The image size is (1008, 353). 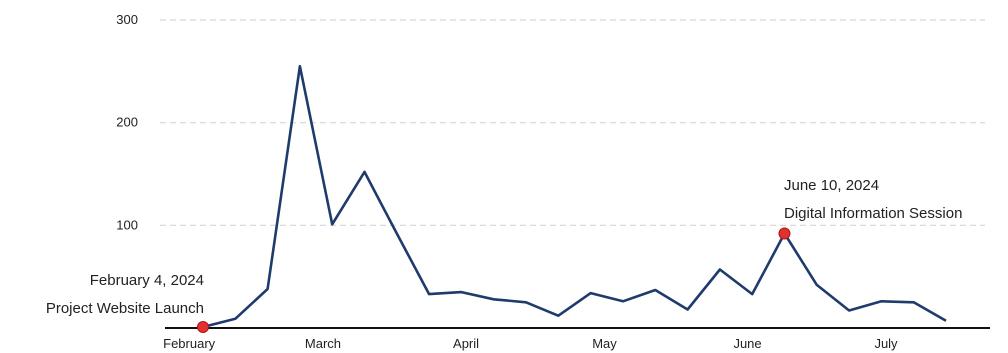 I want to click on x-tick-label: July, so click(x=886, y=343).